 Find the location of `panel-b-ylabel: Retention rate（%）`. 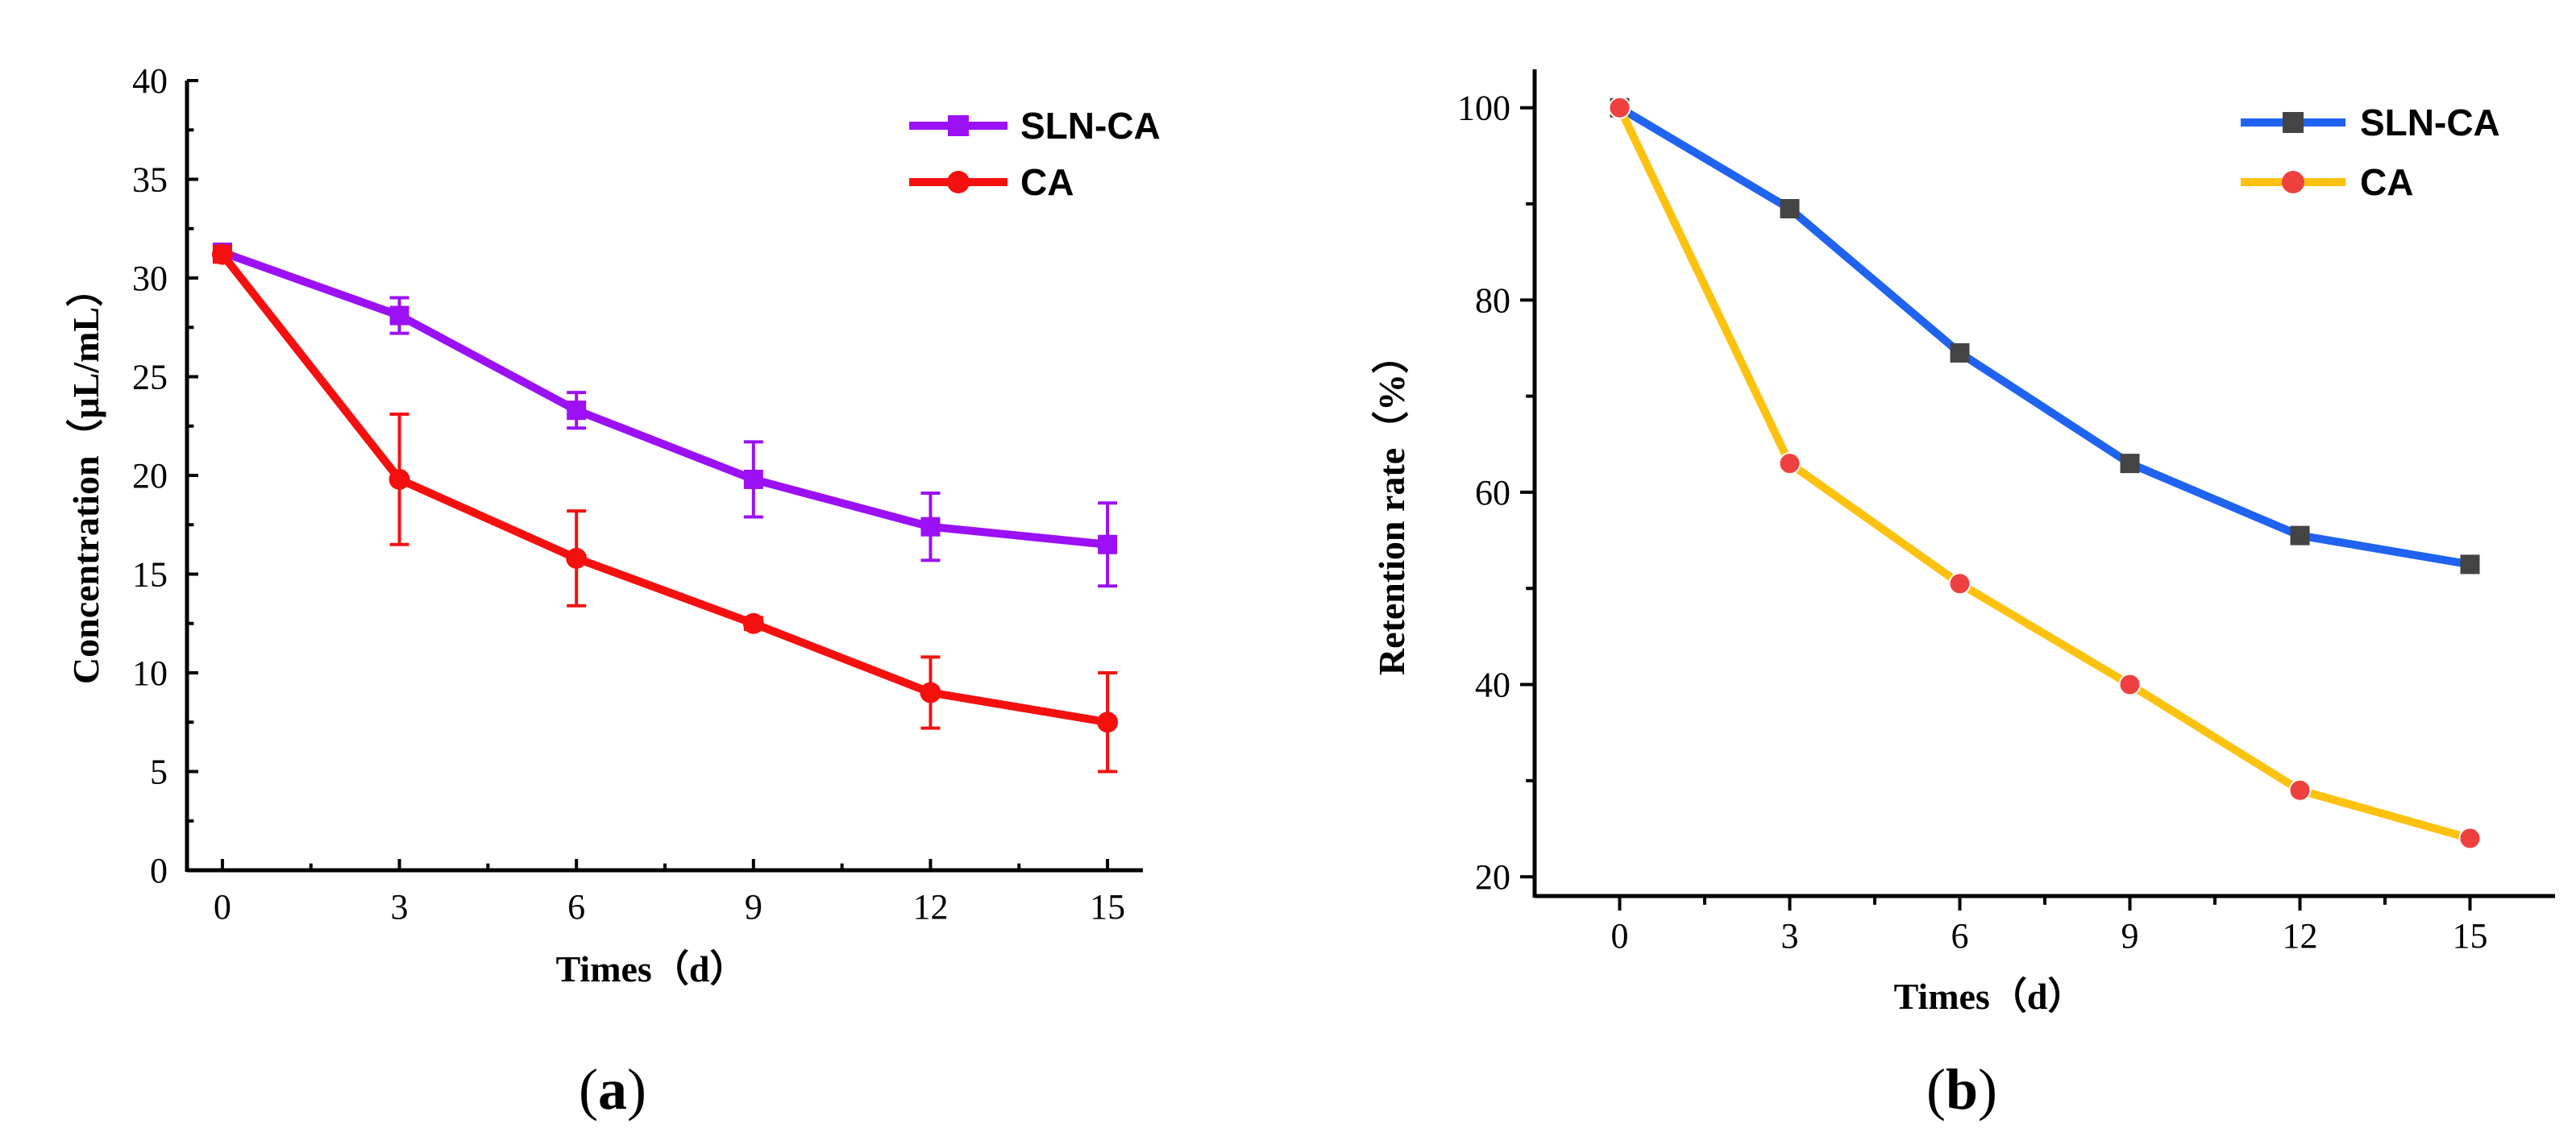

panel-b-ylabel: Retention rate（%） is located at coordinates (1391, 506).